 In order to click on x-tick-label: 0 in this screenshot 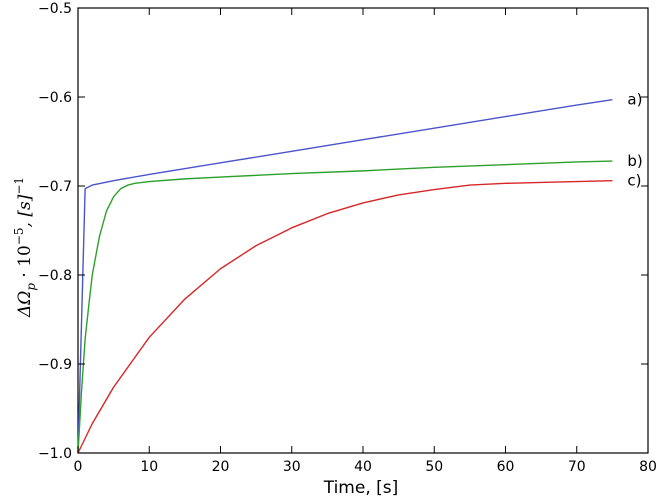, I will do `click(78, 467)`.